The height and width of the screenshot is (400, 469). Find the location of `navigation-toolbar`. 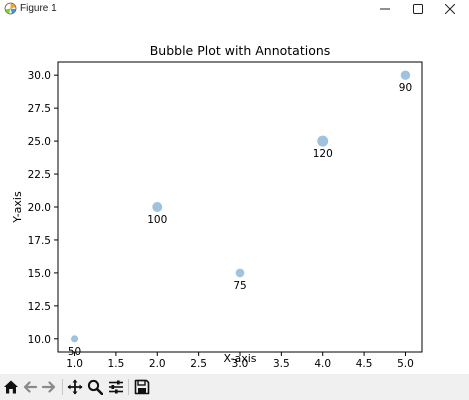

navigation-toolbar is located at coordinates (234, 387).